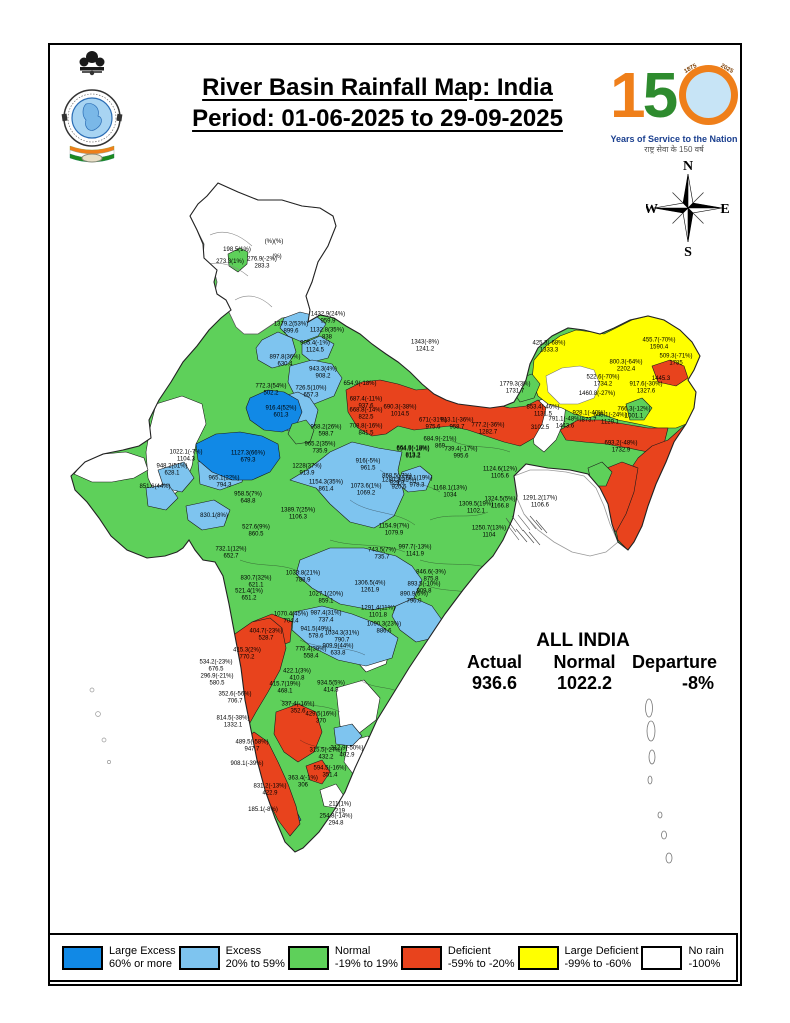  I want to click on basin-label: 509.3(-71%) 1785, so click(676, 360).